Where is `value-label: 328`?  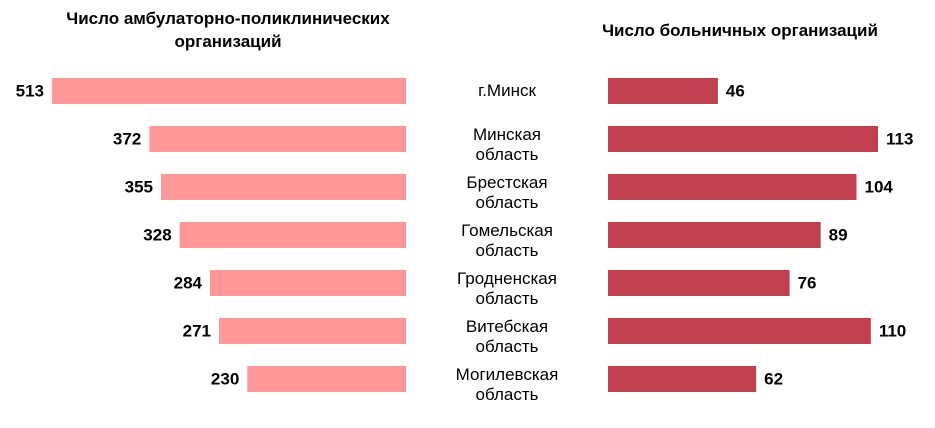
value-label: 328 is located at coordinates (157, 234).